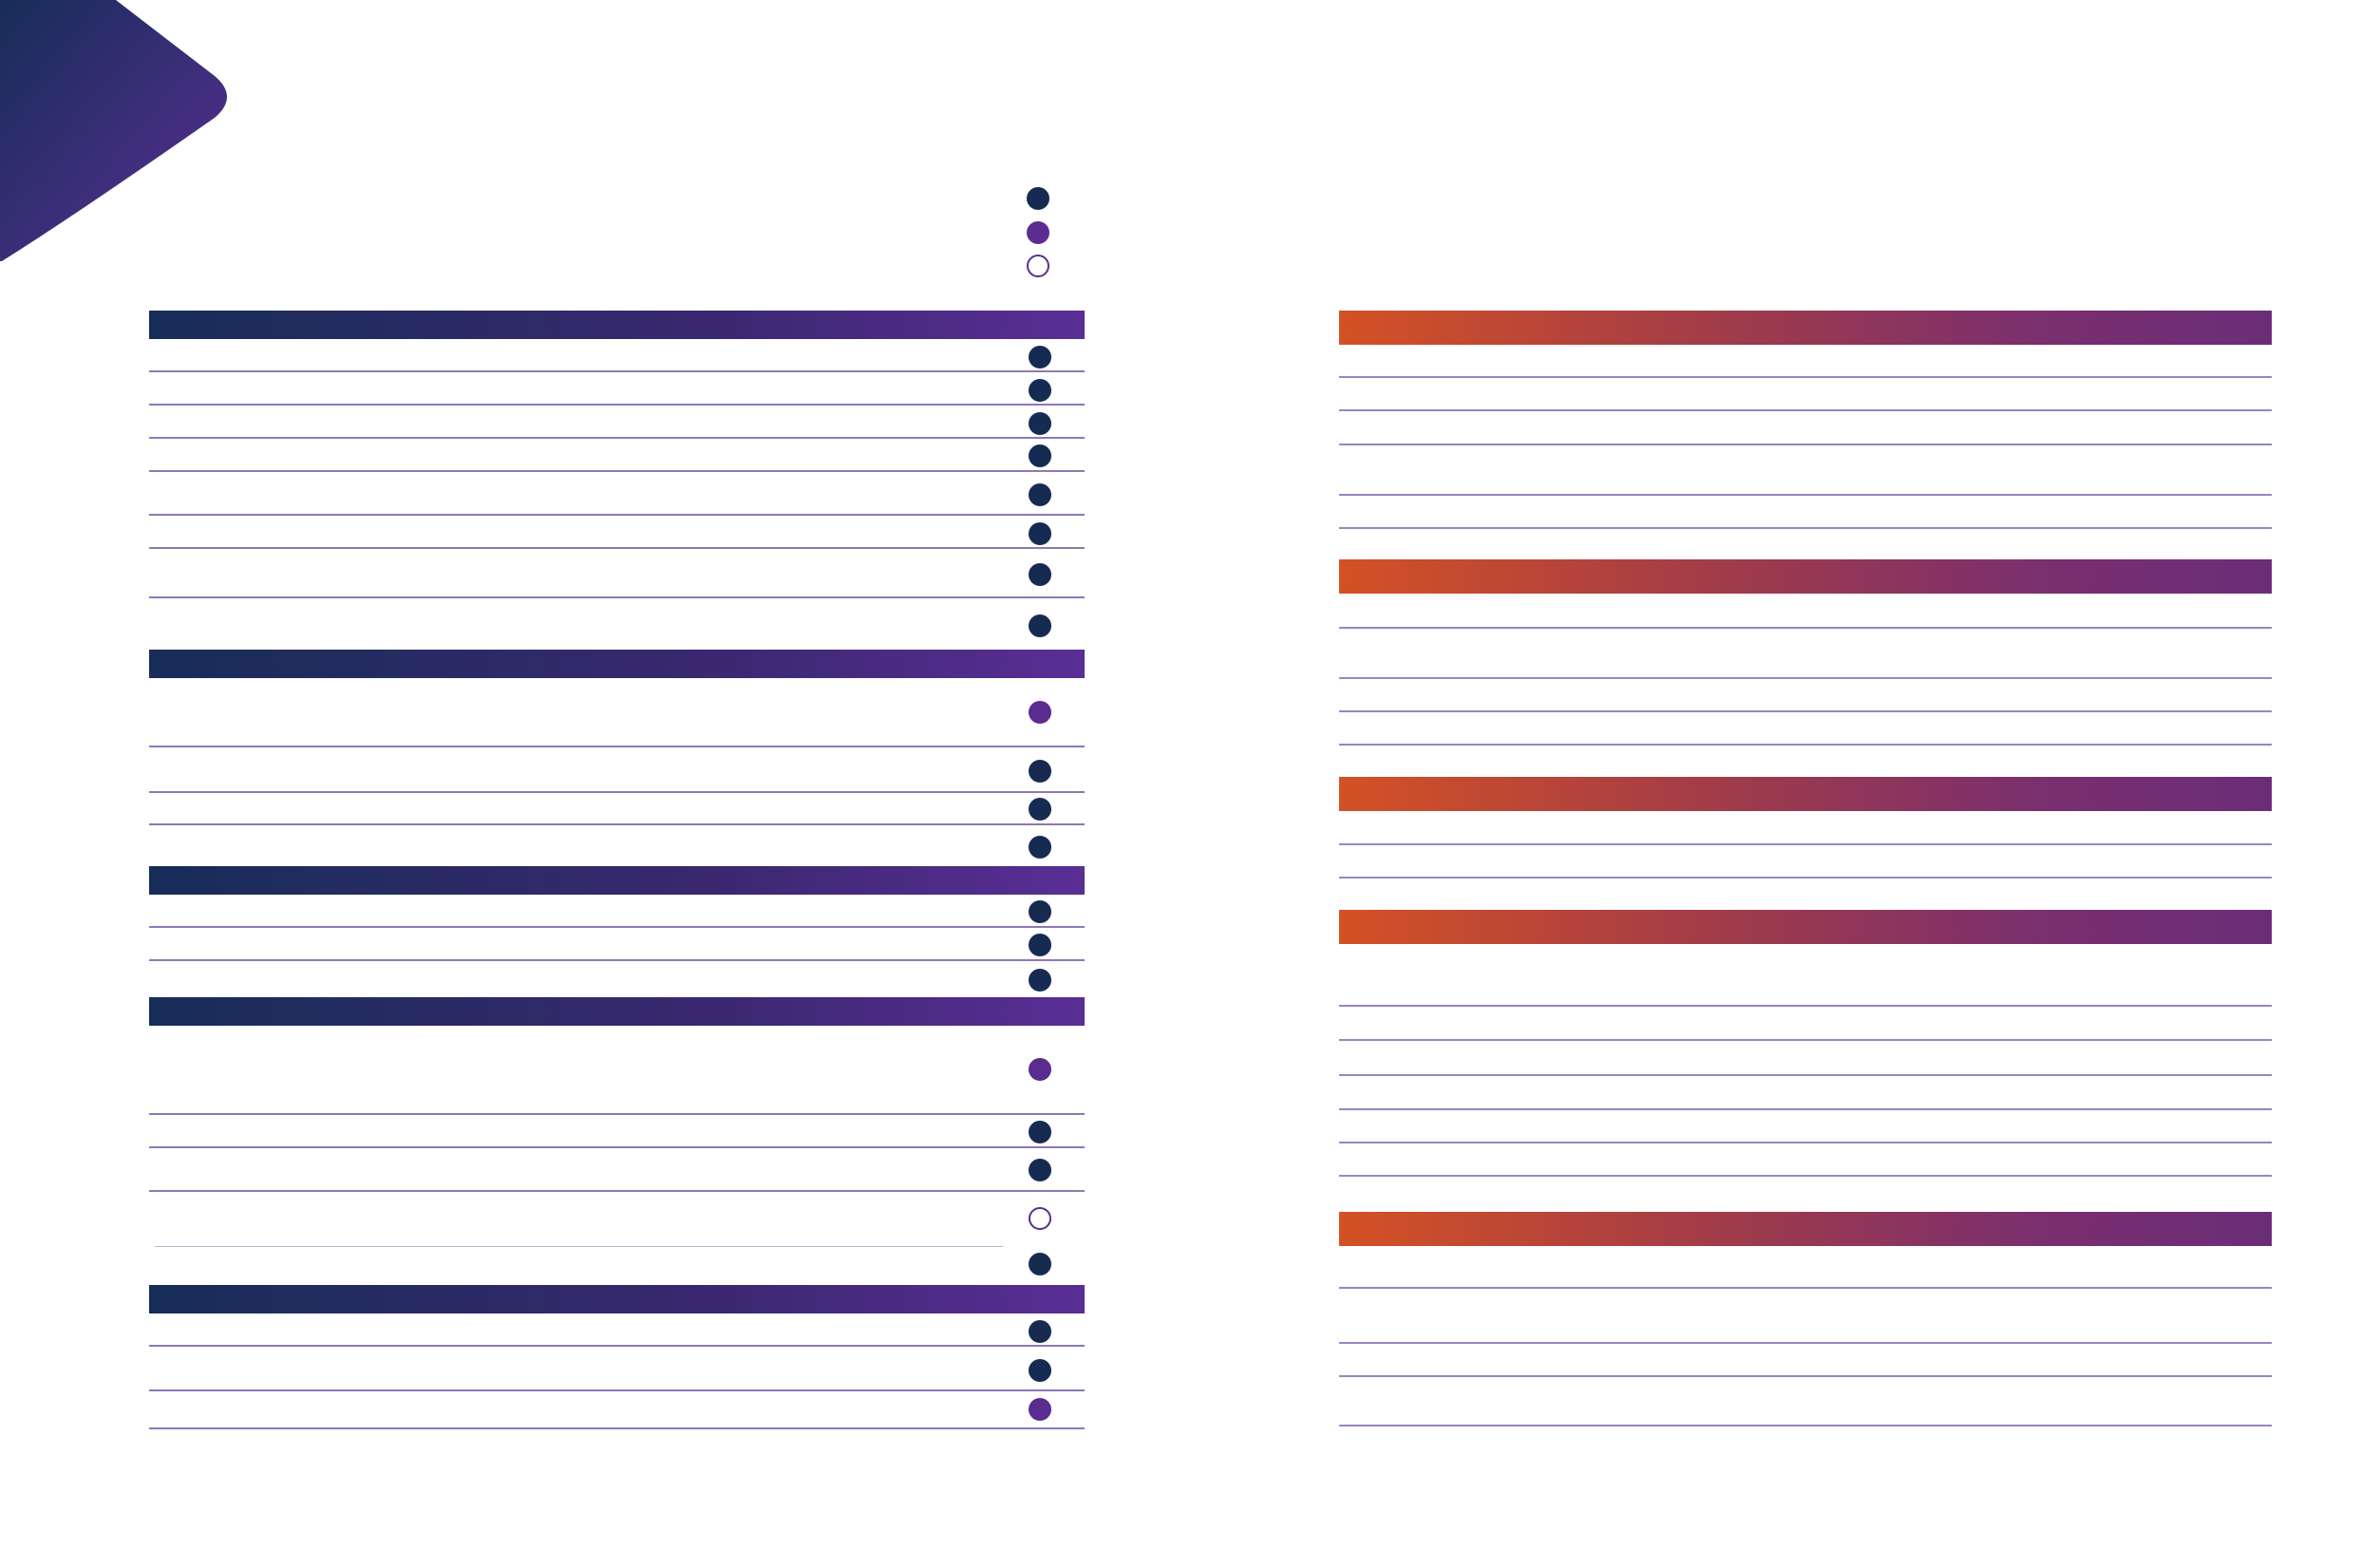  Describe the element at coordinates (113, 130) in the screenshot. I see `corner-decoration` at that location.